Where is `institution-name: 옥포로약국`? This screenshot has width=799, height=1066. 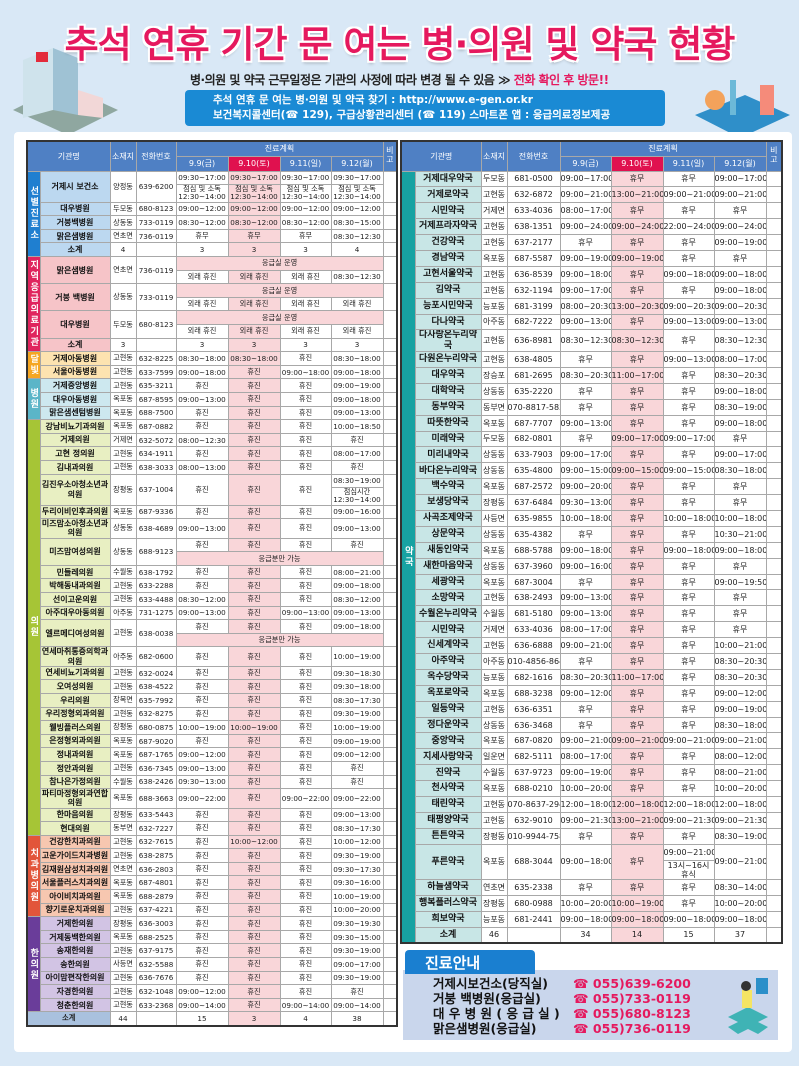
institution-name: 옥포로약국 is located at coordinates (448, 693).